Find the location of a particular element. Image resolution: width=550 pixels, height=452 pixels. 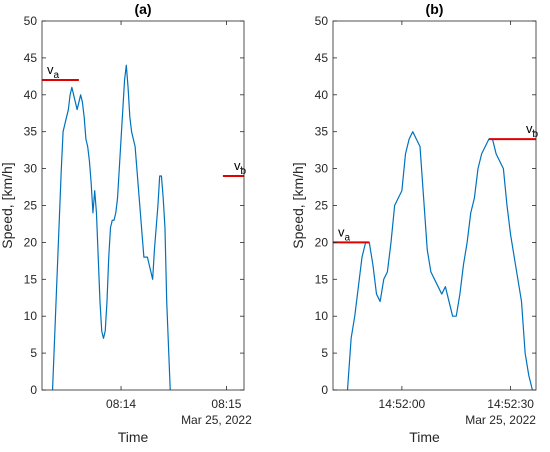

panel-a-ref-label-sub-b: b is located at coordinates (244, 171).